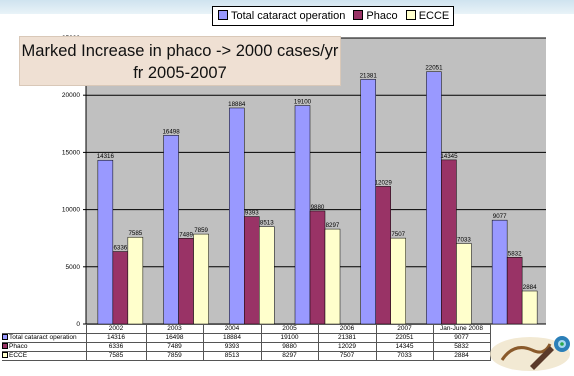 The height and width of the screenshot is (376, 574). What do you see at coordinates (289, 329) in the screenshot?
I see `table-header-cell: 2005` at bounding box center [289, 329].